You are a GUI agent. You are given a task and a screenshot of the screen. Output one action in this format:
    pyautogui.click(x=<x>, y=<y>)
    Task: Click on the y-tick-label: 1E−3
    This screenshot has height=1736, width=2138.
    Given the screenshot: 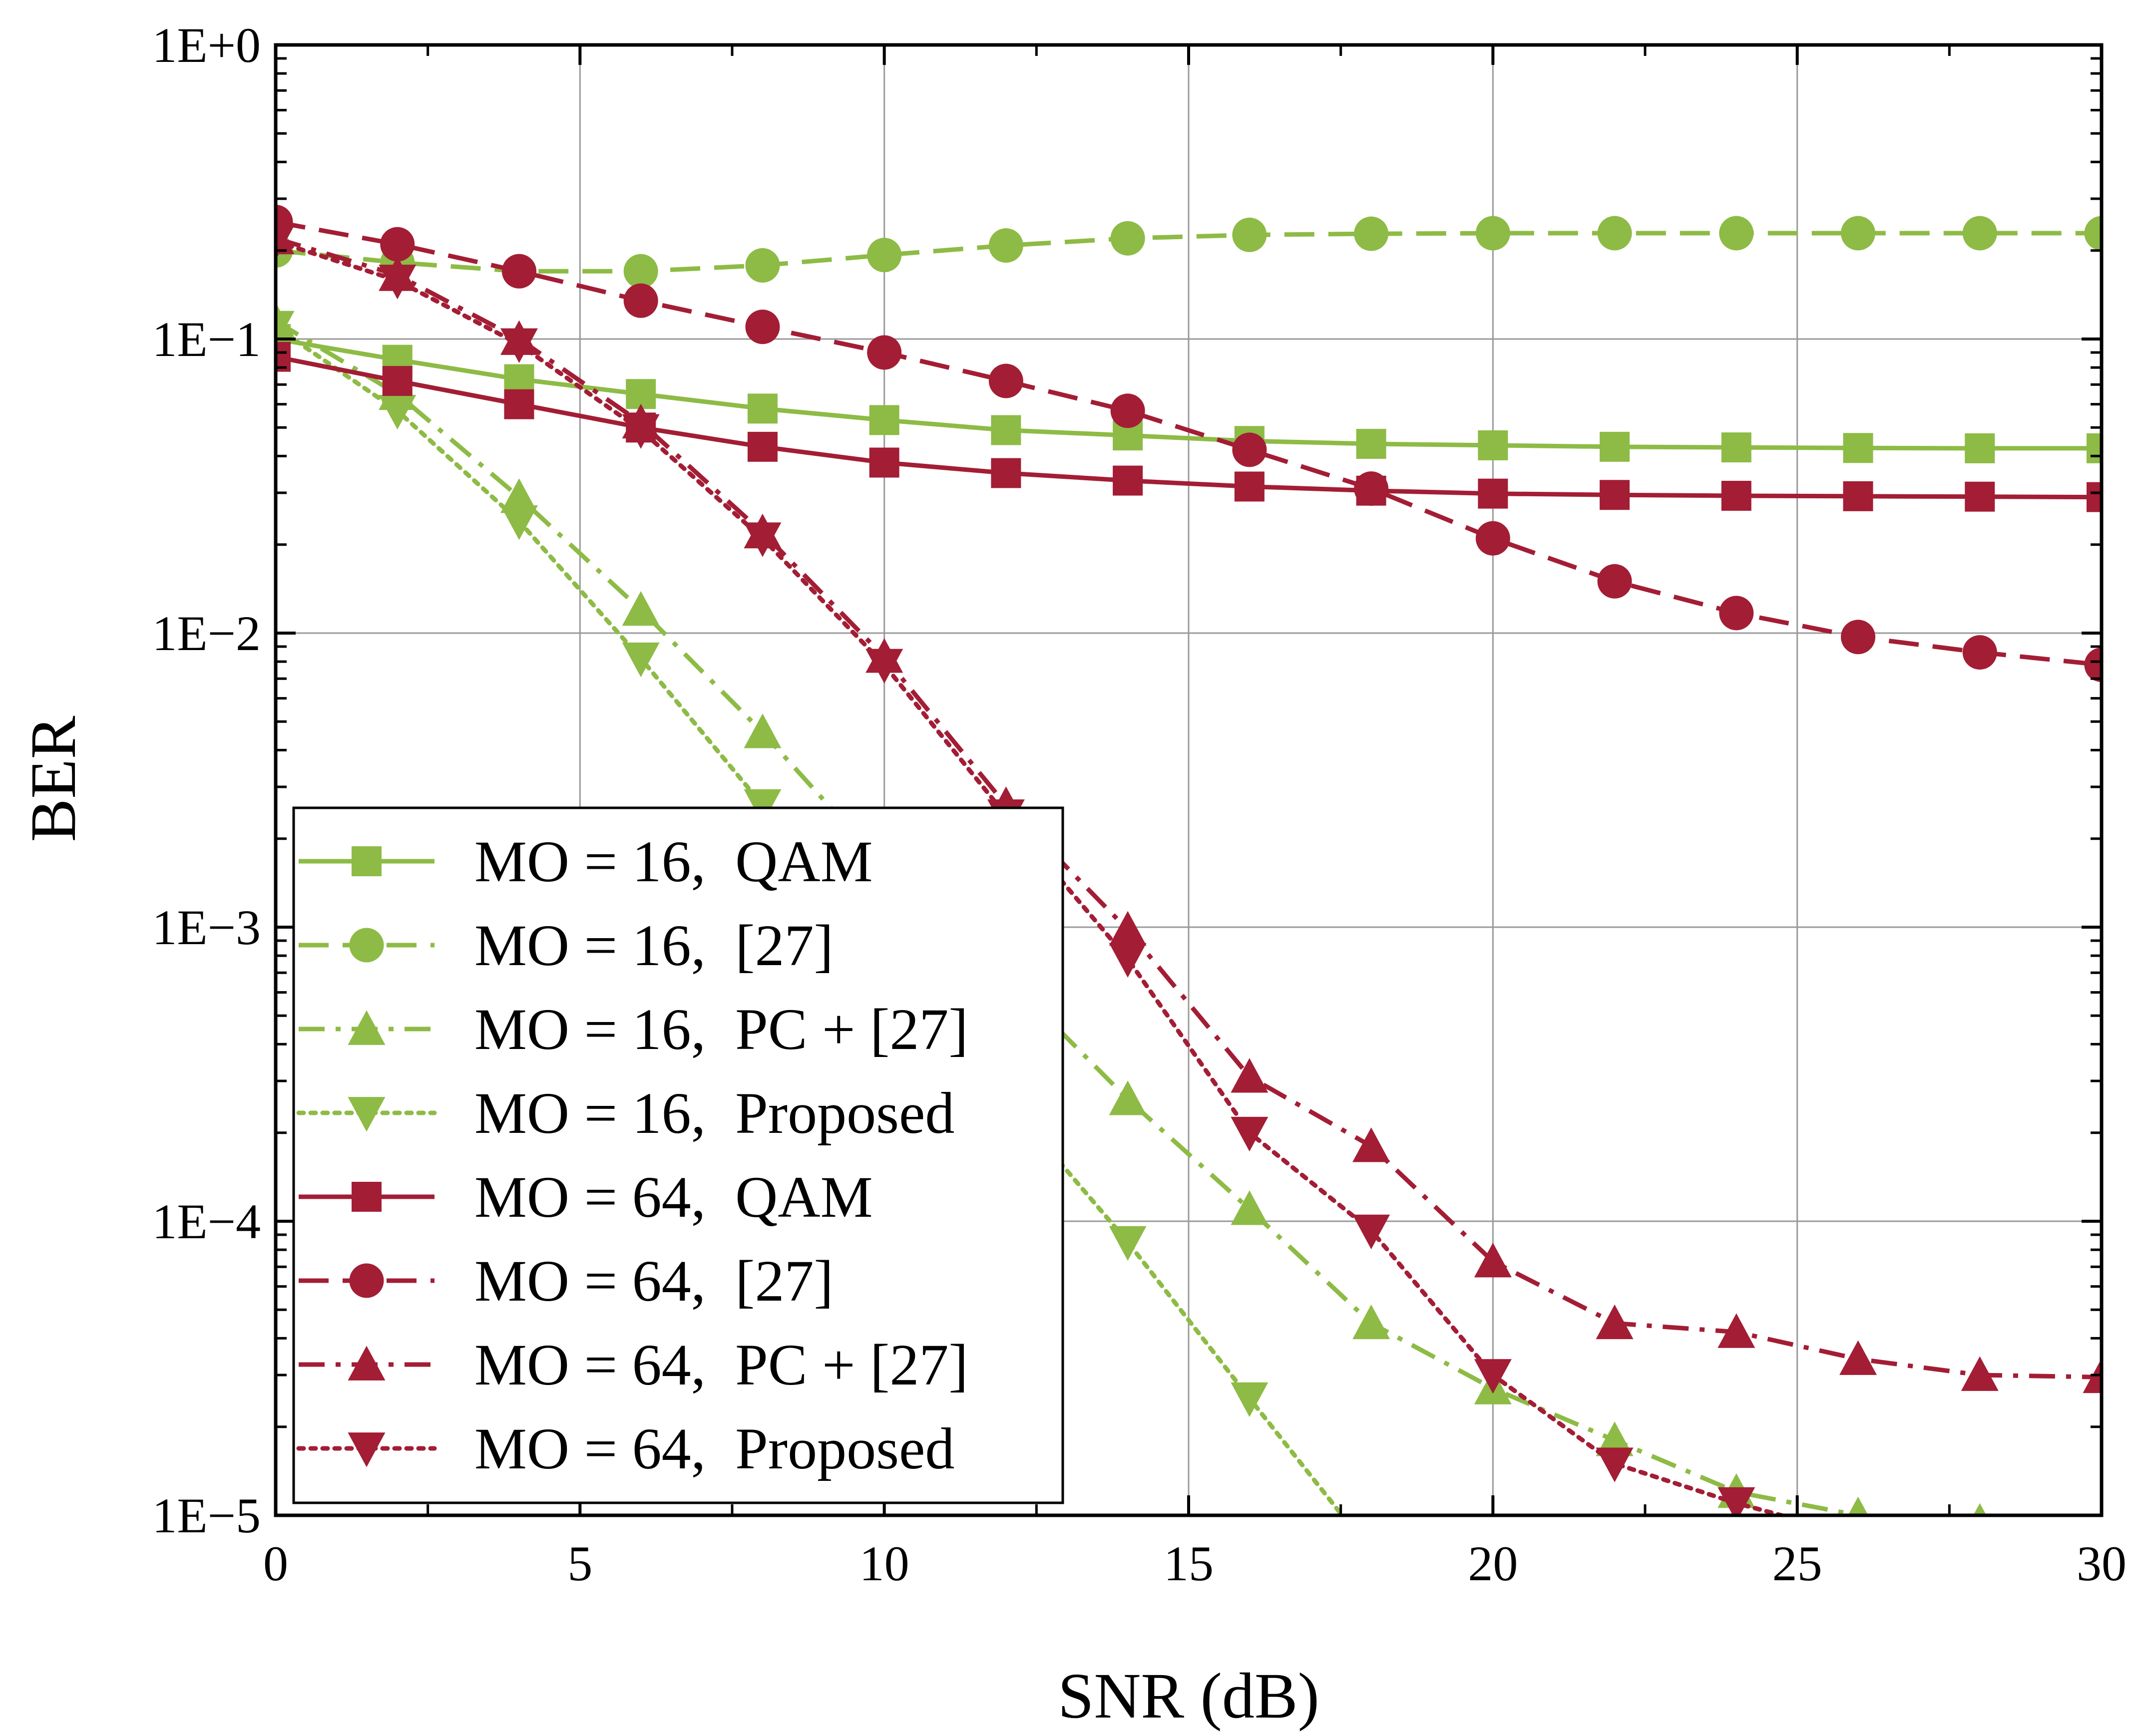 What is the action you would take?
    pyautogui.click(x=206, y=927)
    